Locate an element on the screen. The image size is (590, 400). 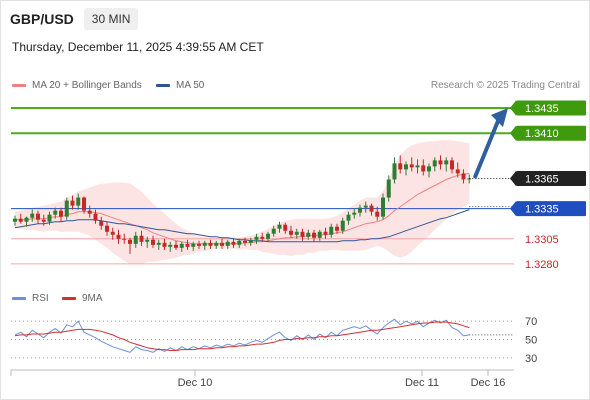
ma50-label: MA 50 is located at coordinates (190, 85).